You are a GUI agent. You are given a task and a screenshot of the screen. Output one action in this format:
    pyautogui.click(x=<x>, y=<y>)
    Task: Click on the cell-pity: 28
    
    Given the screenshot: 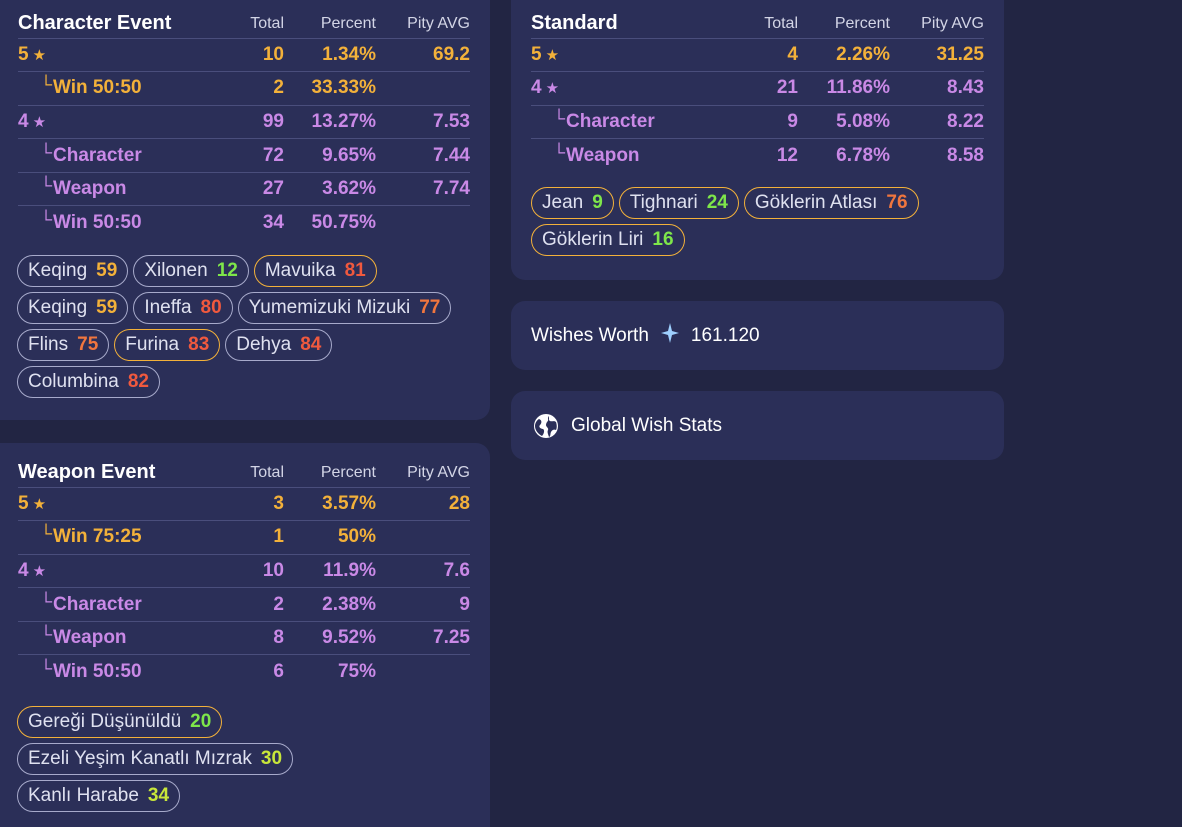 What is the action you would take?
    pyautogui.click(x=423, y=504)
    